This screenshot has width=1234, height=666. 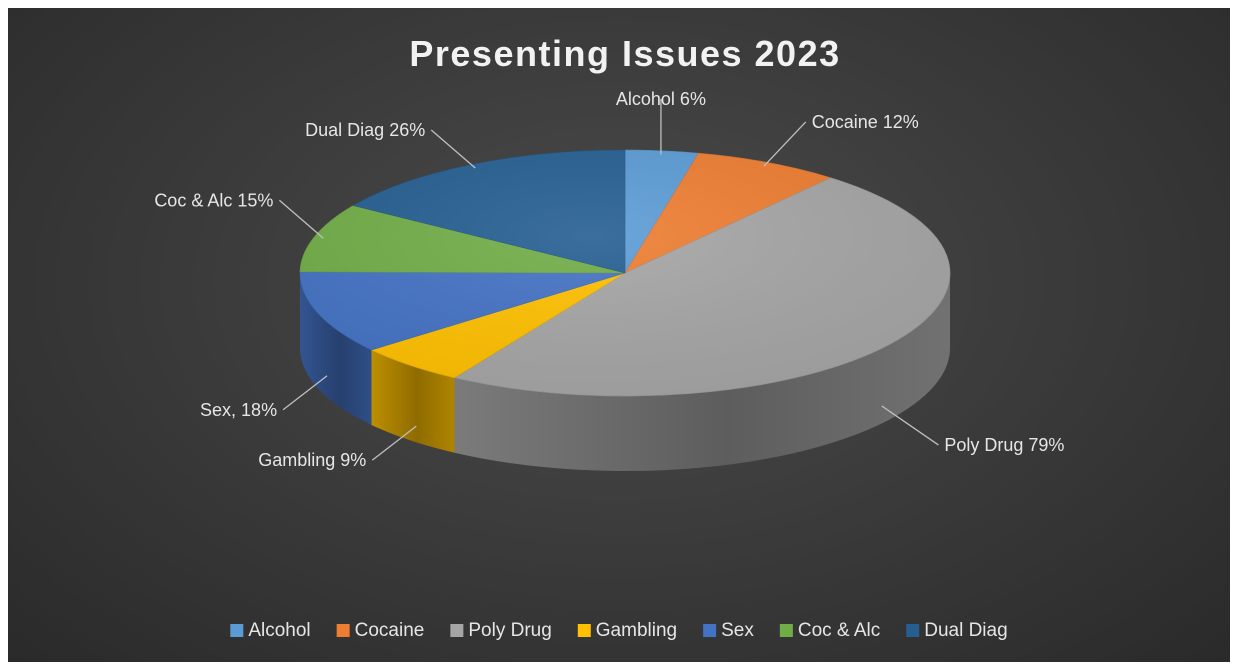 I want to click on legend-label-dual-diag: Dual Diag, so click(x=965, y=630).